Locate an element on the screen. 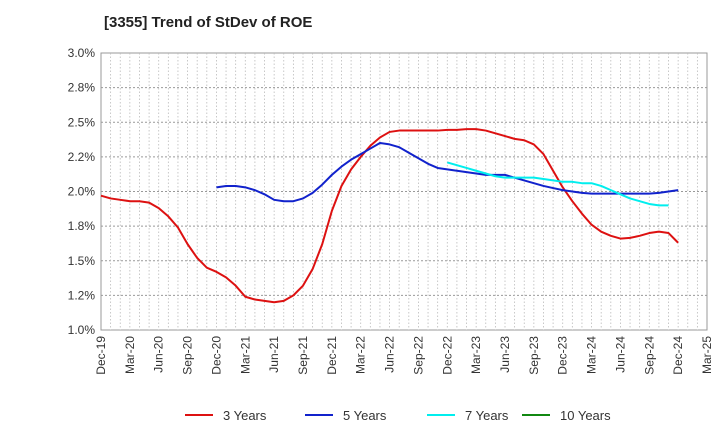  x-tick-label: Dec-22 is located at coordinates (447, 355).